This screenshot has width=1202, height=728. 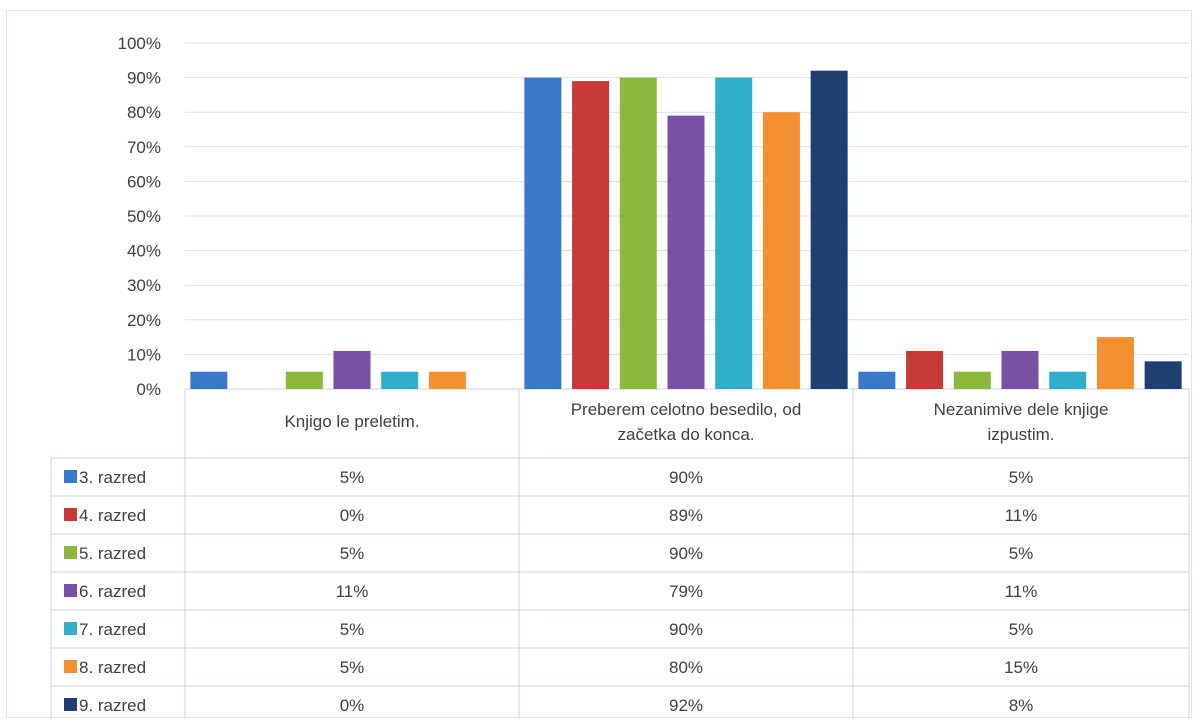 What do you see at coordinates (686, 409) in the screenshot?
I see `x-tick-label: Preberem celotno besedilo, od` at bounding box center [686, 409].